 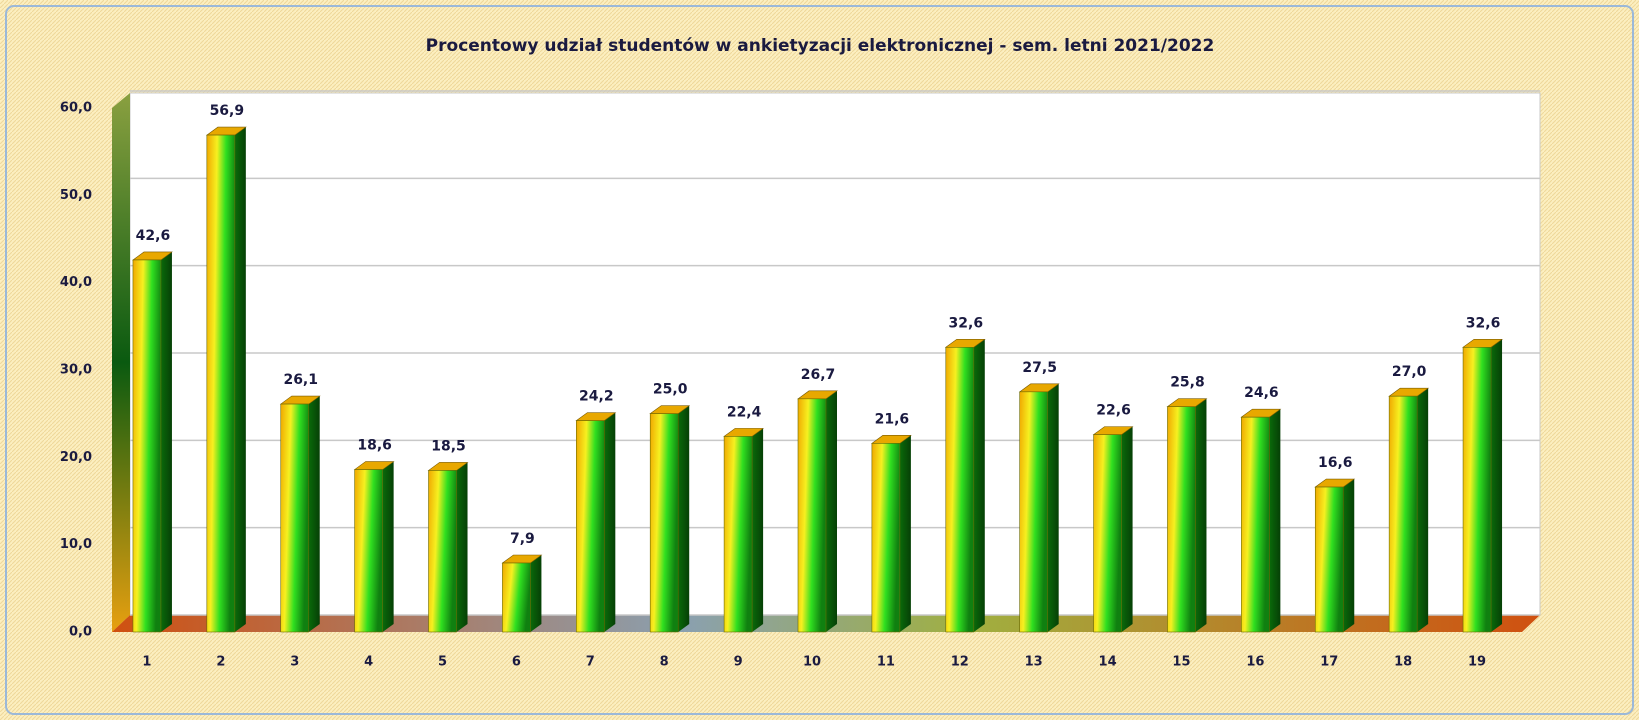 I want to click on x-tick-label: 10, so click(x=812, y=662).